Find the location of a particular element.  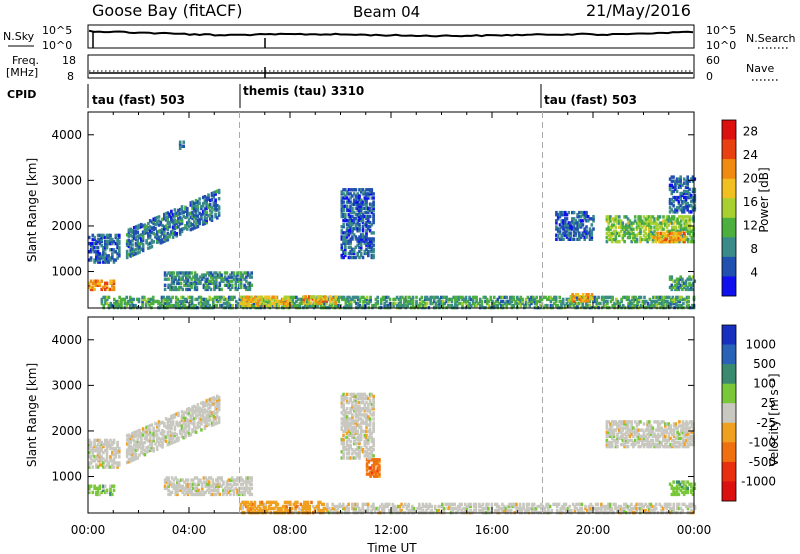

cpid-segment-3: tau (fast) 503 is located at coordinates (590, 100).